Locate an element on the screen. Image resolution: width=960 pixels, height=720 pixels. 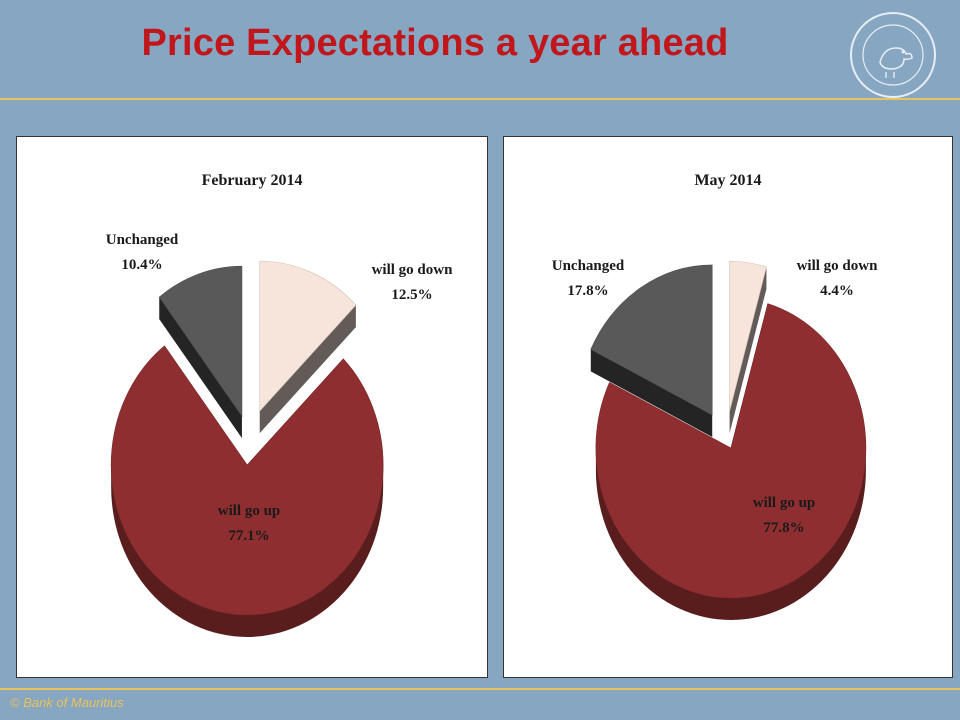
slice-value-will-go-down: 4.4% is located at coordinates (837, 291).